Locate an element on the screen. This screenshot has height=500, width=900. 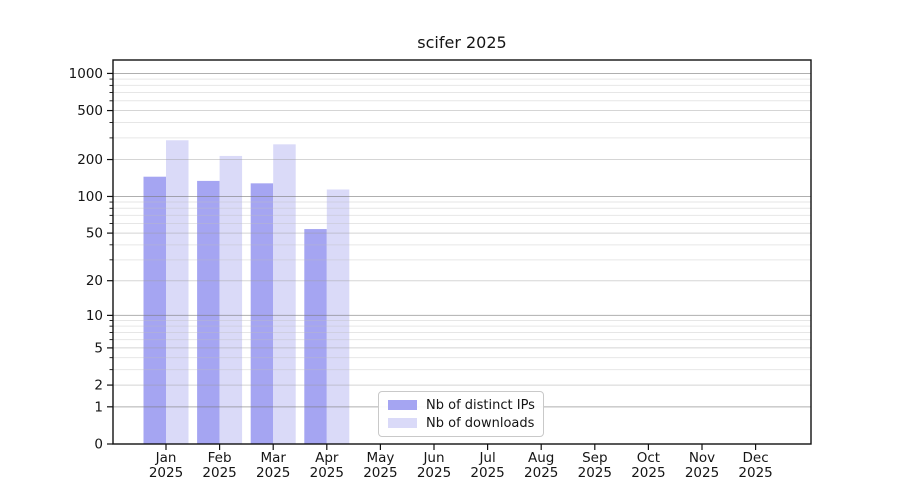
x-tick-label-11-year: 2025 is located at coordinates (755, 473).